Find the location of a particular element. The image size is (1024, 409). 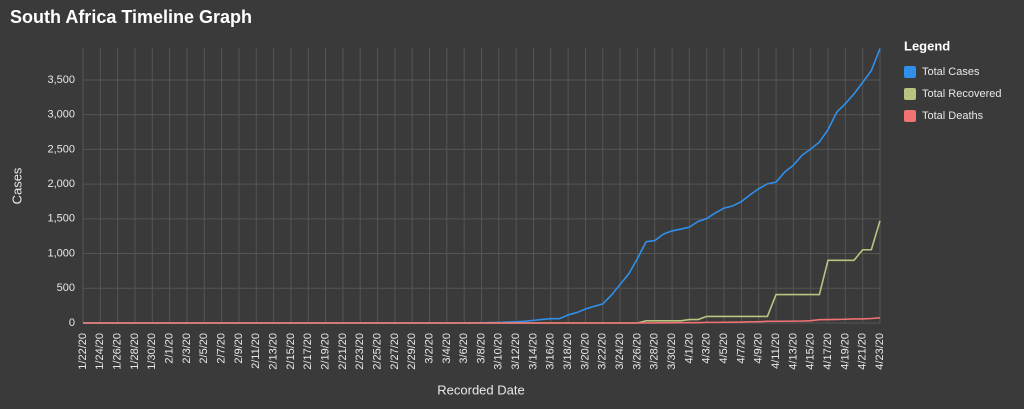

x-tick-label: 1/26/20 is located at coordinates (118, 351).